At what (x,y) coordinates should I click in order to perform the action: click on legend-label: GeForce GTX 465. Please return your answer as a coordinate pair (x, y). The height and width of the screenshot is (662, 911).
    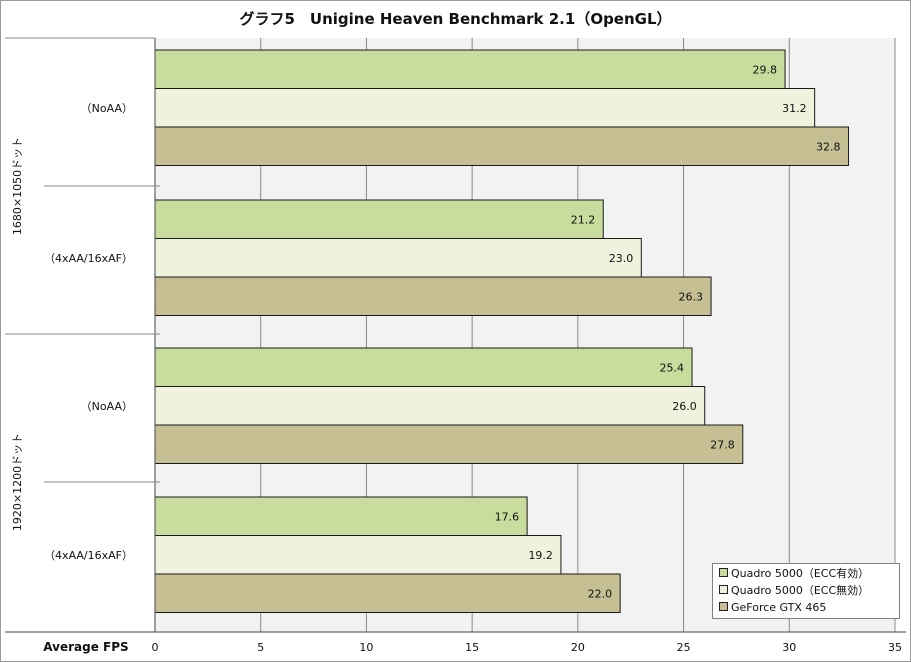
    Looking at the image, I should click on (779, 607).